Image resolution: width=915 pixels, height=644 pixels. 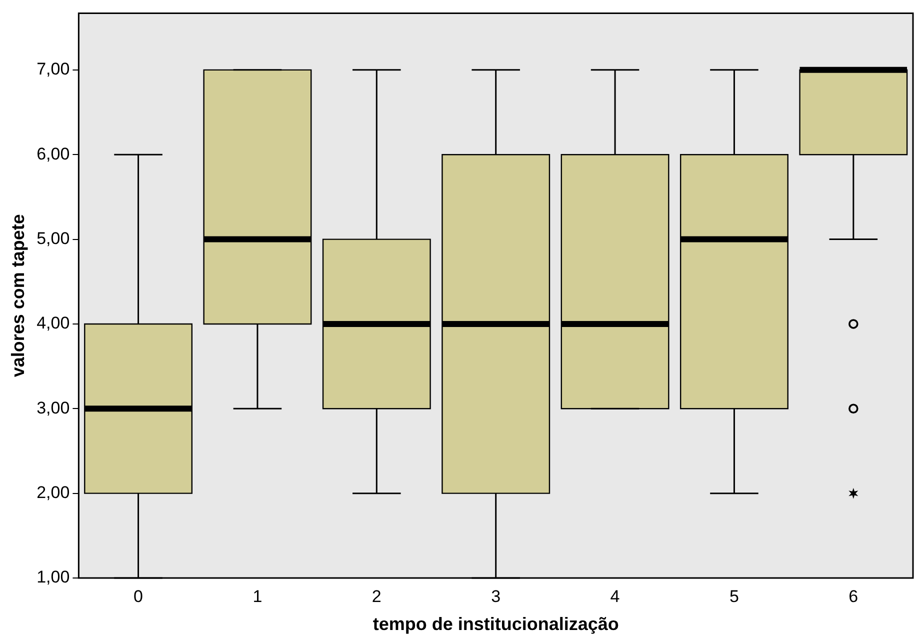 What do you see at coordinates (53, 323) in the screenshot?
I see `y-tick-label: 4,00` at bounding box center [53, 323].